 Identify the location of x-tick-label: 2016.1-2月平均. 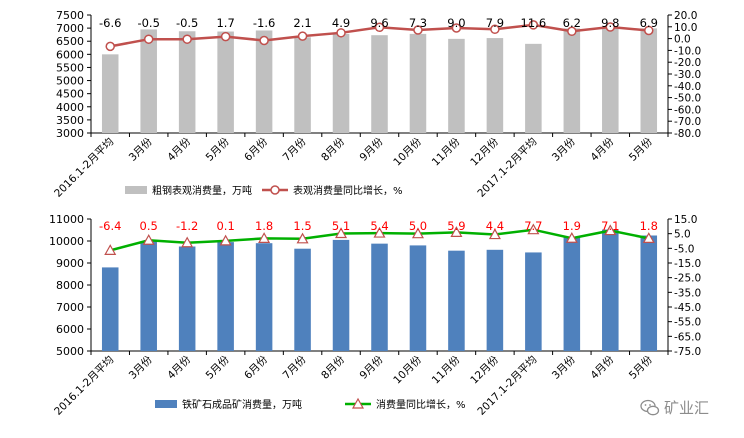
(84, 168).